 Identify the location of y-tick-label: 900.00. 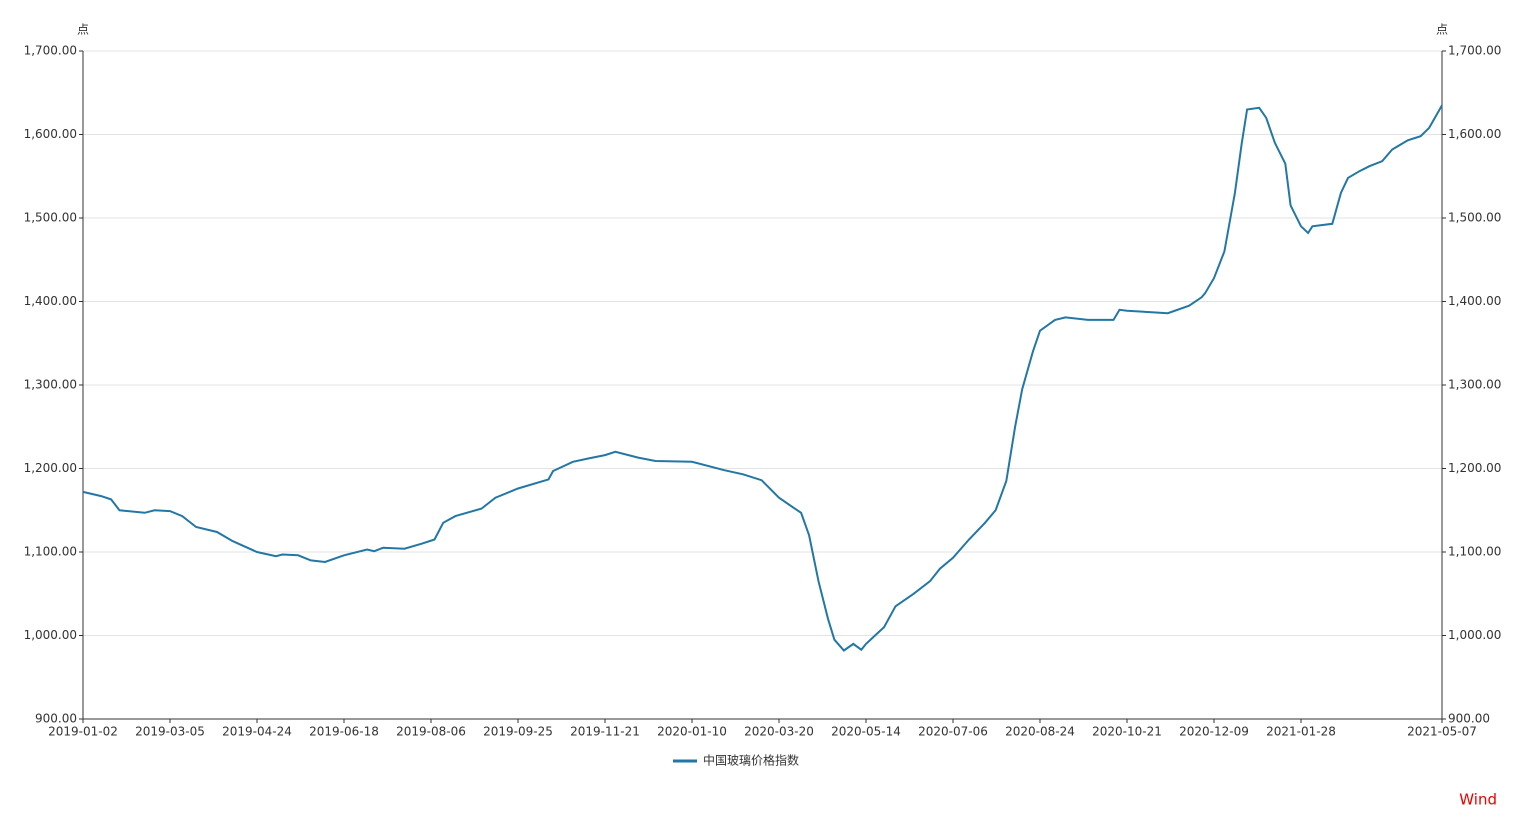
(56, 719).